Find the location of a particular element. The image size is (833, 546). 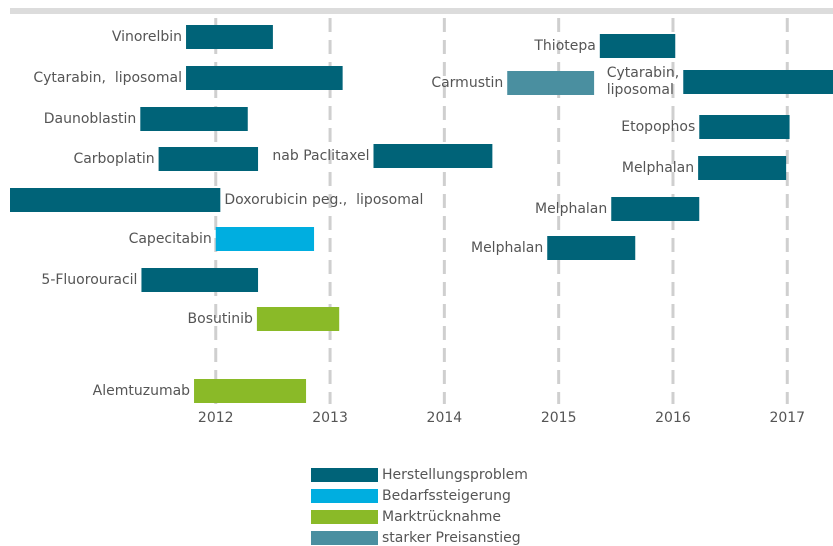

x-tick-label: 2015 is located at coordinates (559, 418).